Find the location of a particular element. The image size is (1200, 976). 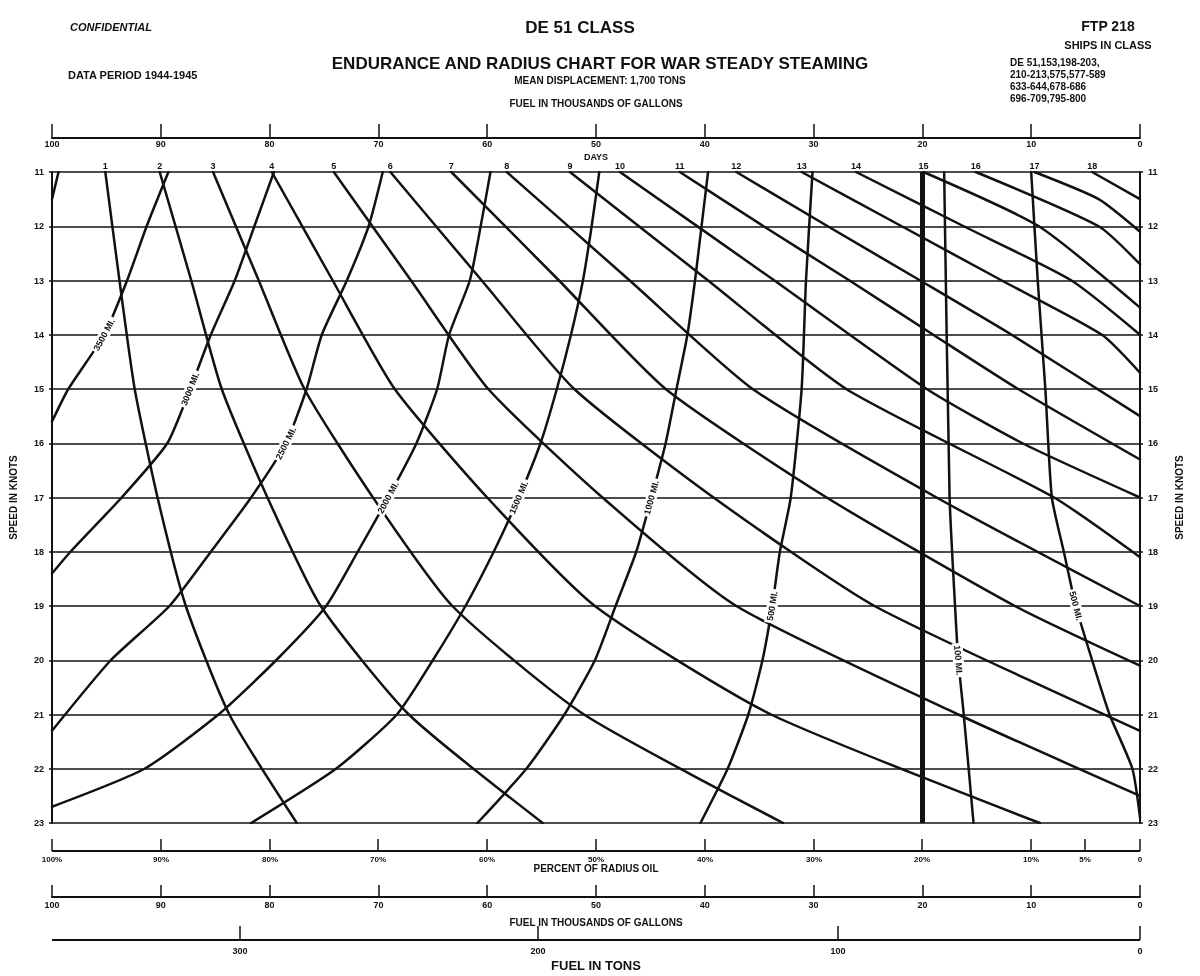

y2-tick-label: 12 is located at coordinates (1153, 226).